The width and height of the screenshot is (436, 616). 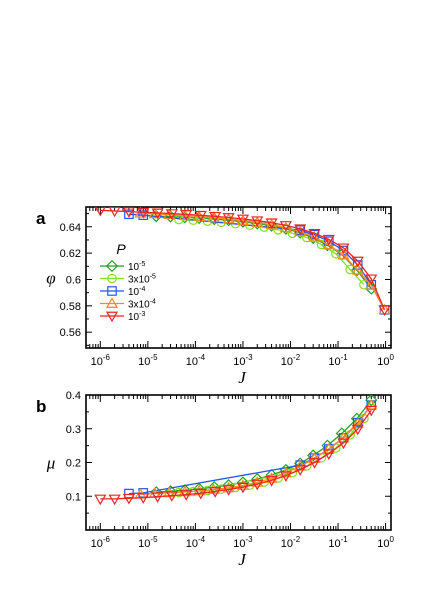 What do you see at coordinates (153, 277) in the screenshot?
I see `legend-label-exp: -5` at bounding box center [153, 277].